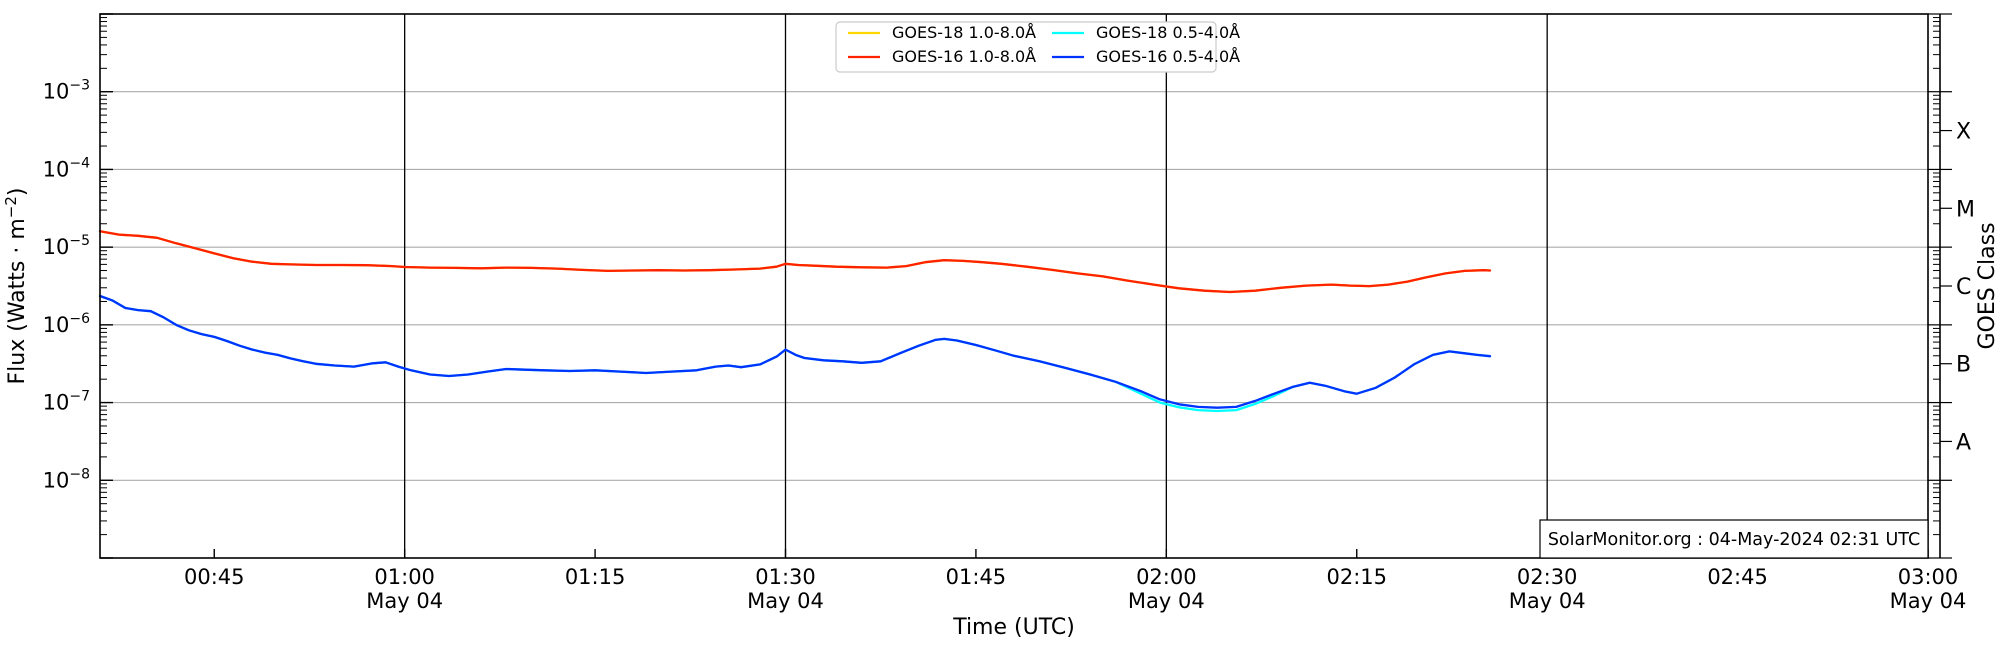 This screenshot has width=2000, height=650. Describe the element at coordinates (795, 351) in the screenshot. I see `series-goes-16-0-5-4-0-` at that location.